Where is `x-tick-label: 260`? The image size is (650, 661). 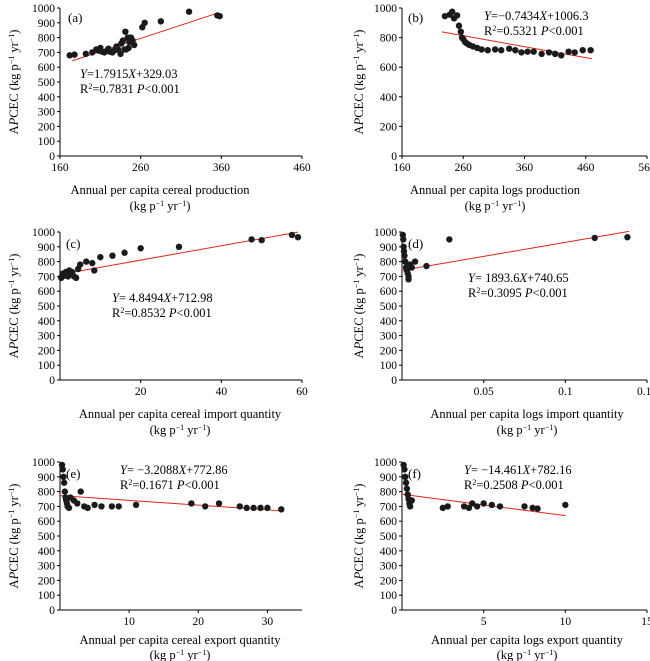
x-tick-label: 260 is located at coordinates (141, 168).